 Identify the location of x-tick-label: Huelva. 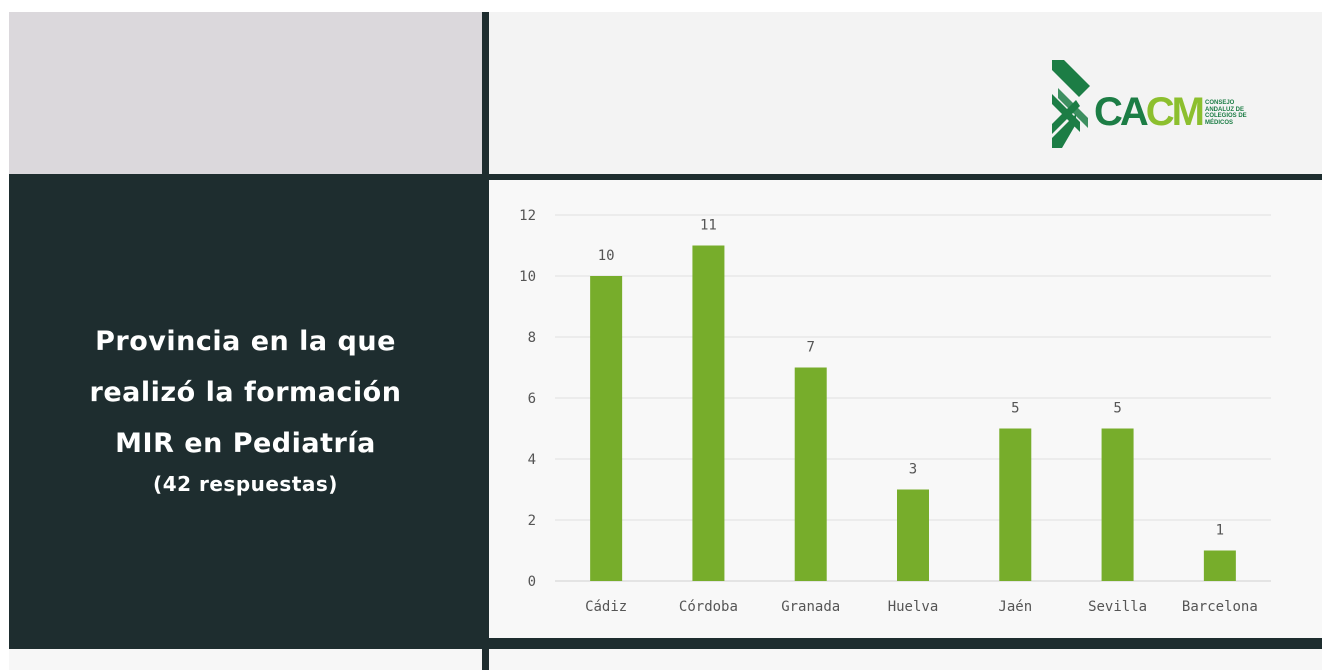
(913, 607).